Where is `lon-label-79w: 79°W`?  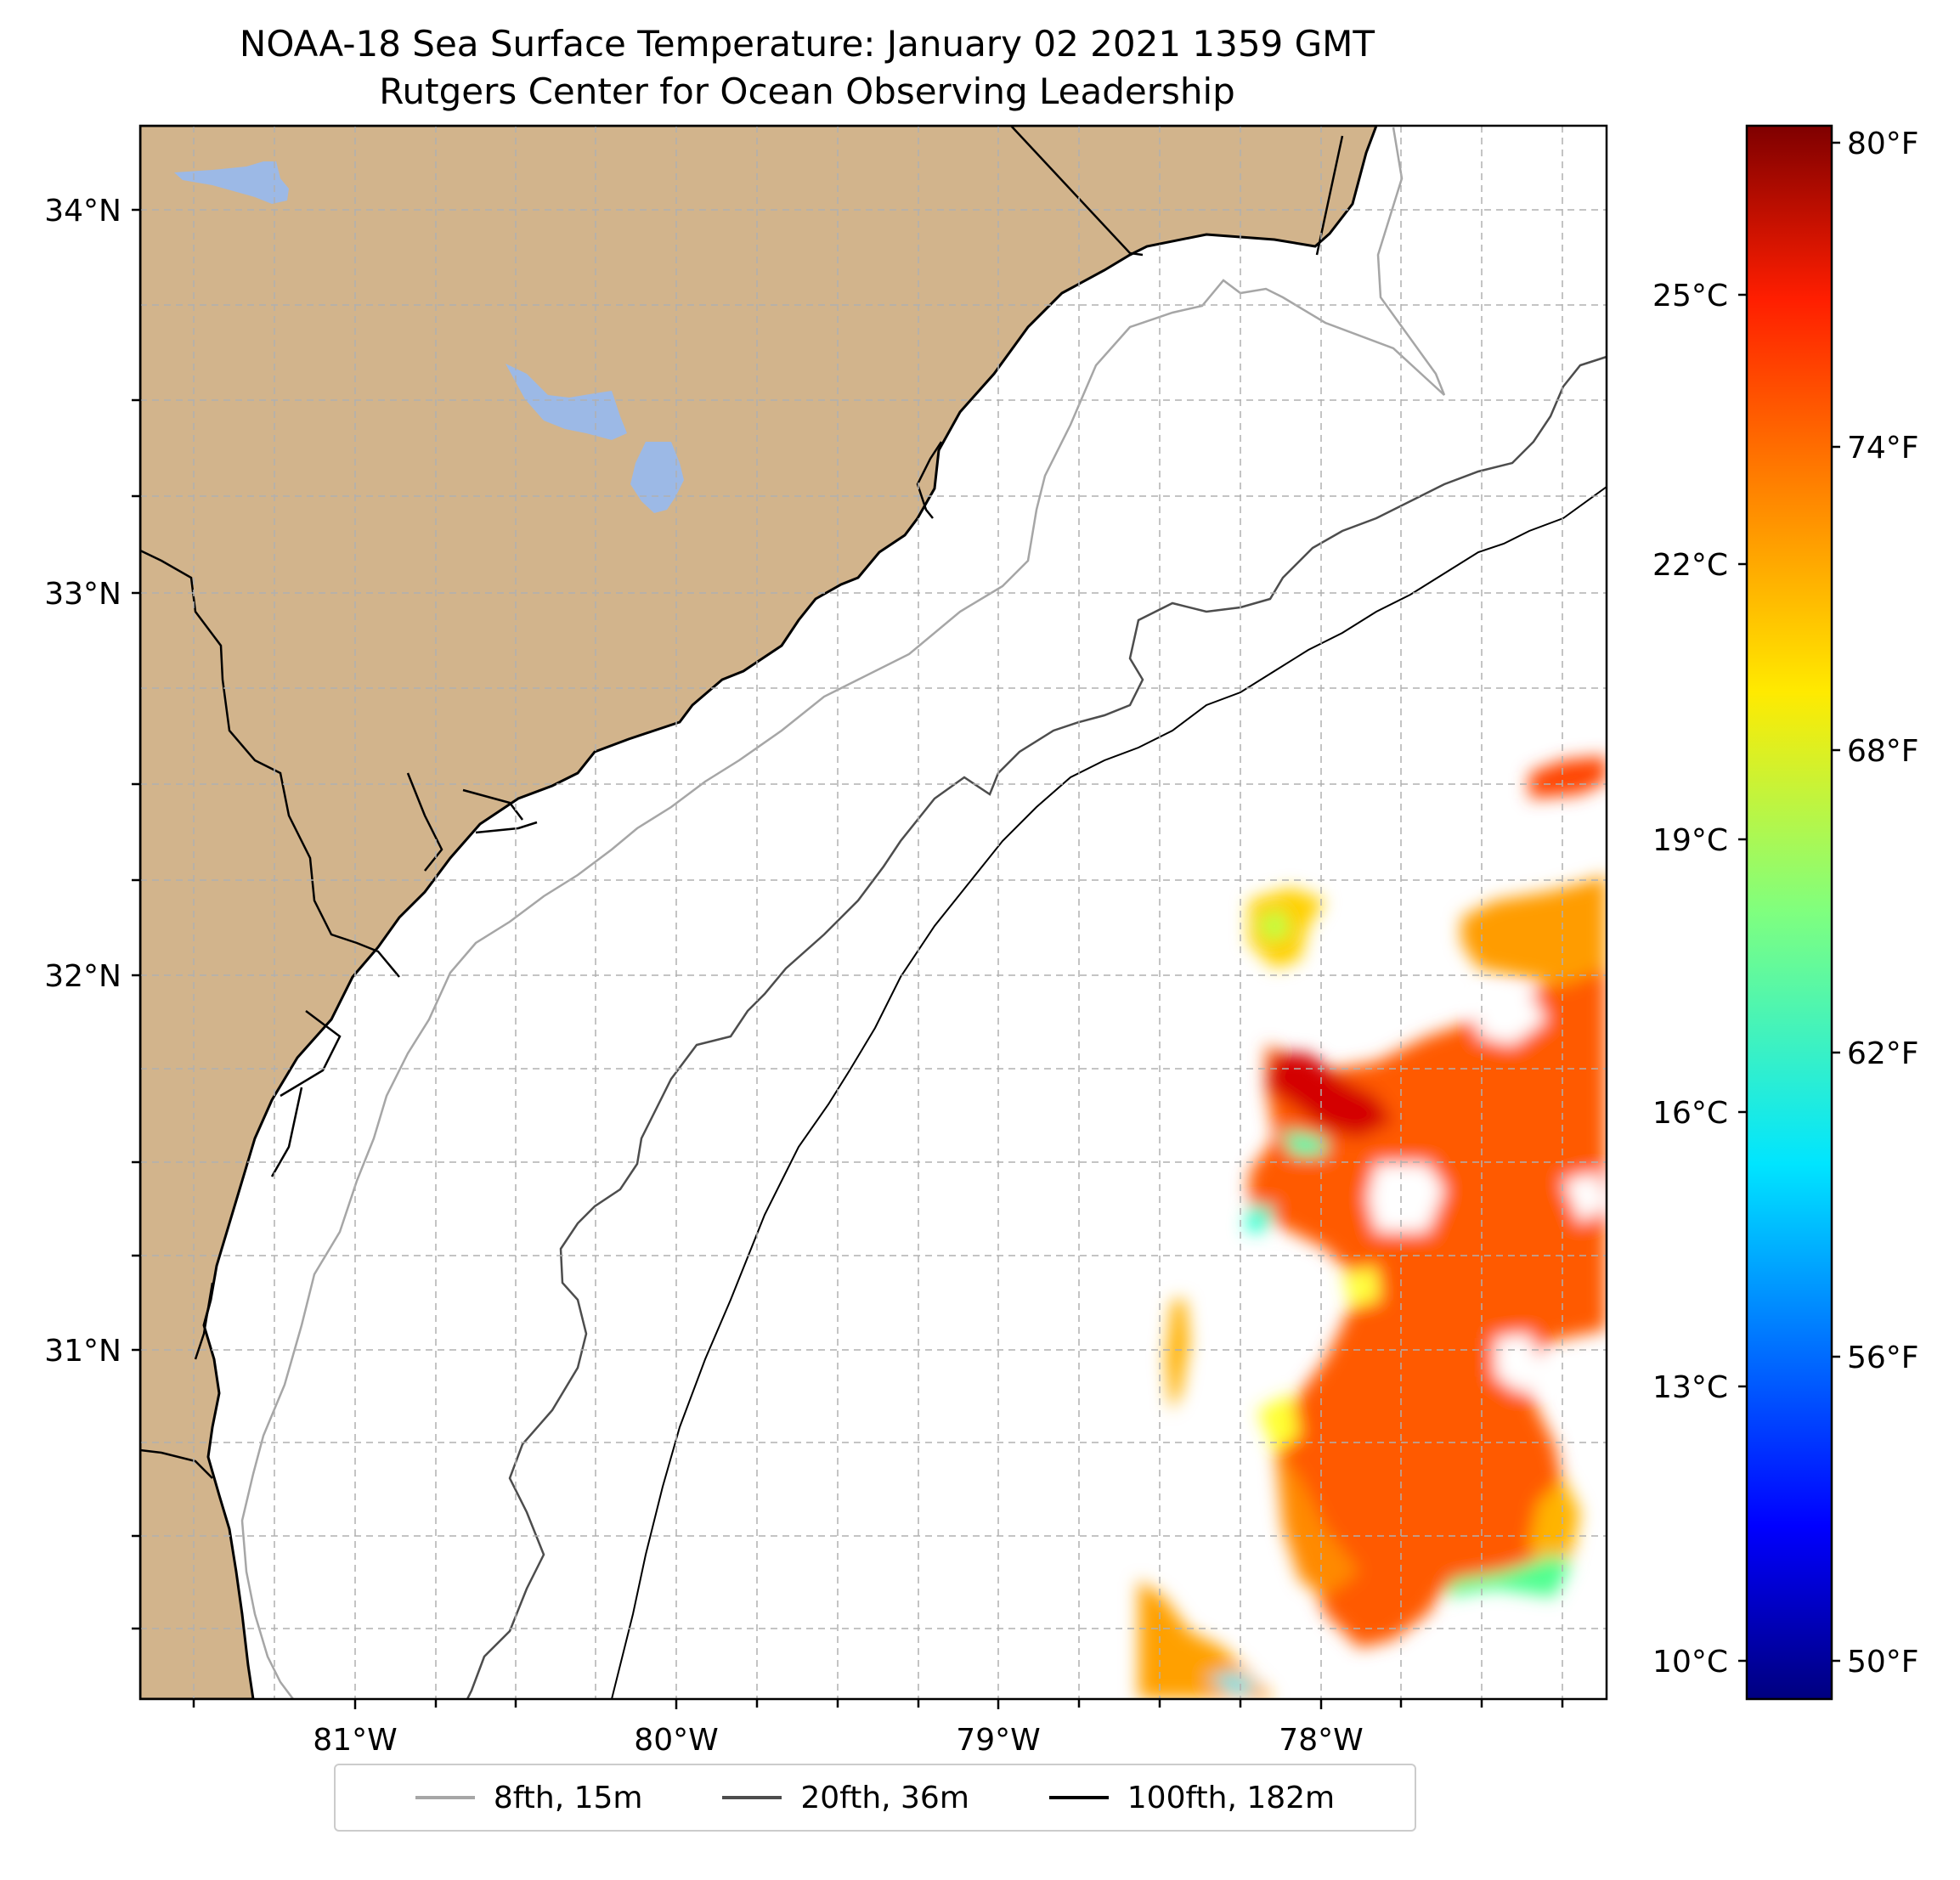 lon-label-79w: 79°W is located at coordinates (998, 1741).